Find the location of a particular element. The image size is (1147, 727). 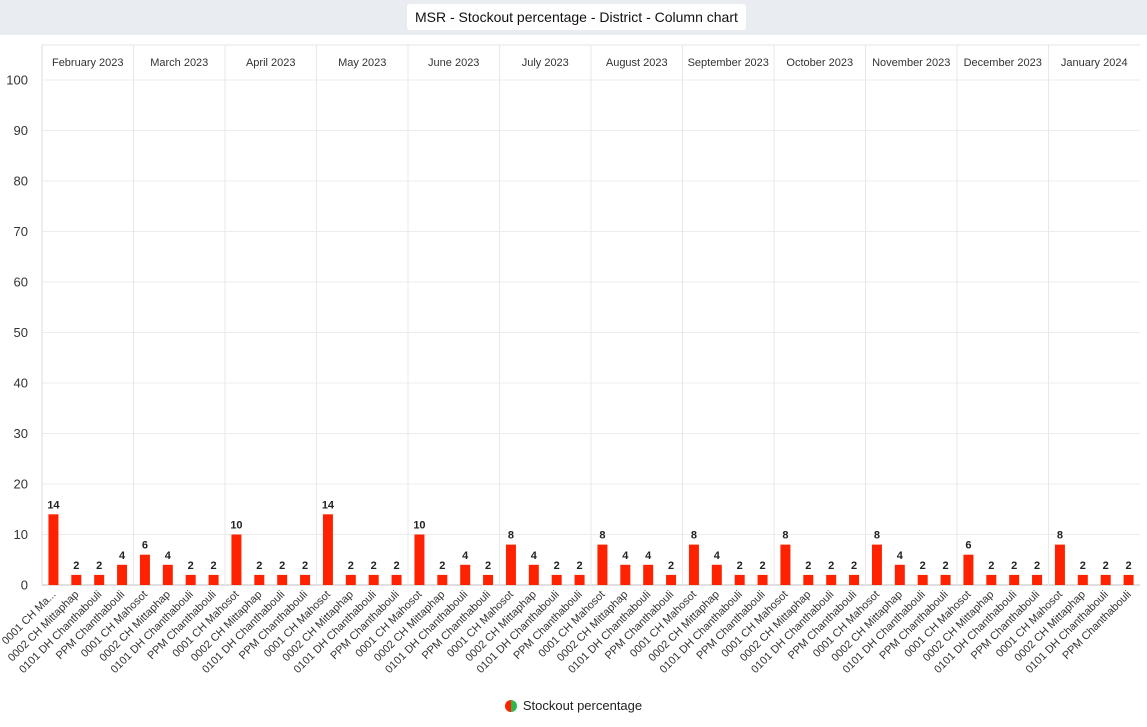

facet-label: June 2023 is located at coordinates (453, 63).